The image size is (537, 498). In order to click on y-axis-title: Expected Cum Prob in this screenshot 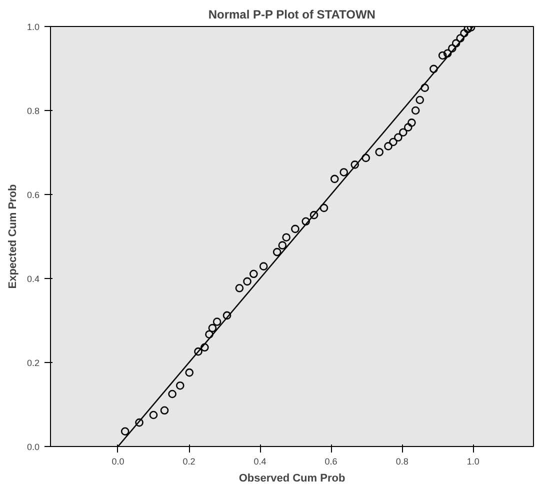, I will do `click(12, 236)`.